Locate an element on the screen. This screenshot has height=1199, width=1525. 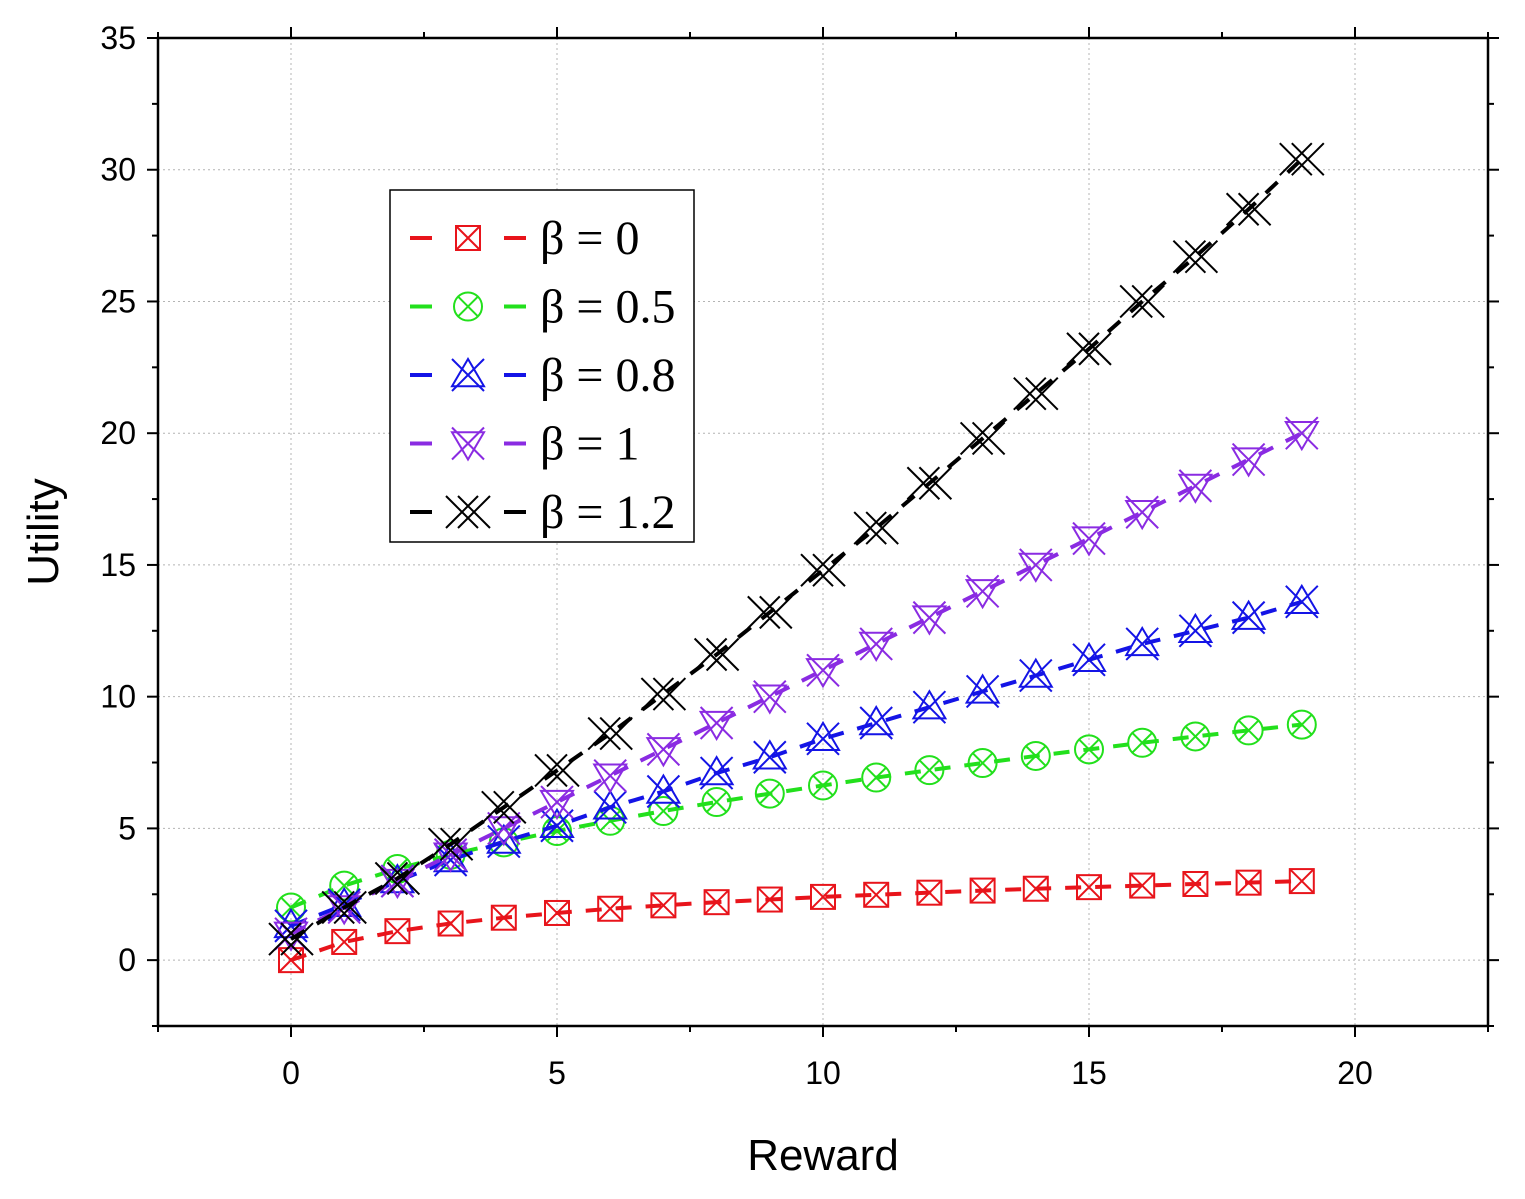
legend-item-0: β = 0 is located at coordinates (525, 238).